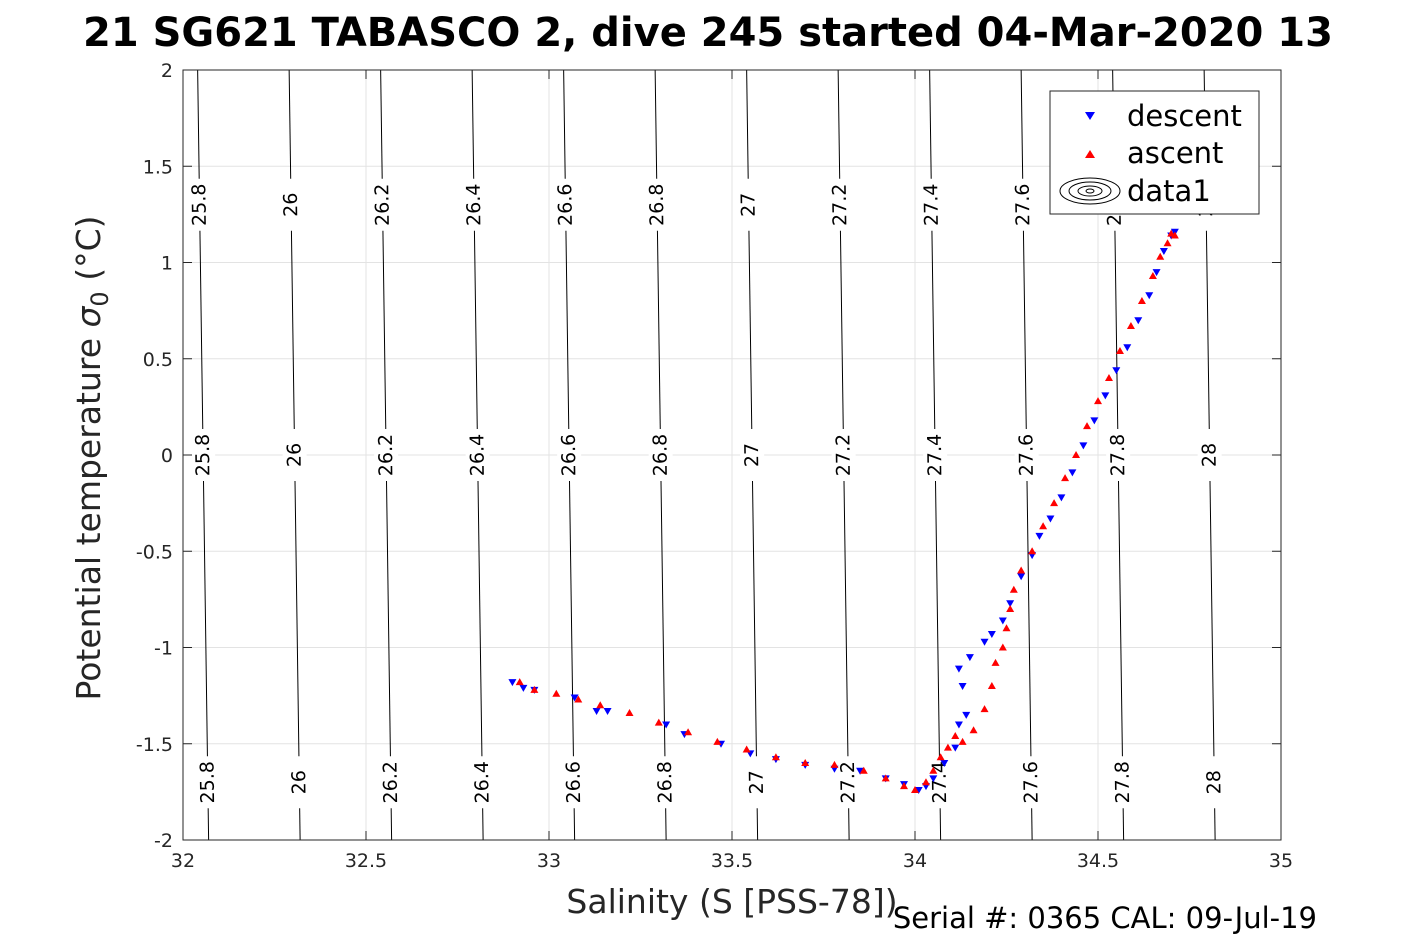  I want to click on isopycnal-label: 27.4, so click(931, 204).